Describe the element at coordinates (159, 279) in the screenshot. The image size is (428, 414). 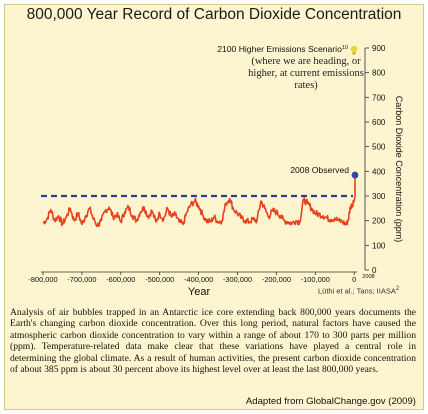
I see `x-tick-label-3: -500,000` at that location.